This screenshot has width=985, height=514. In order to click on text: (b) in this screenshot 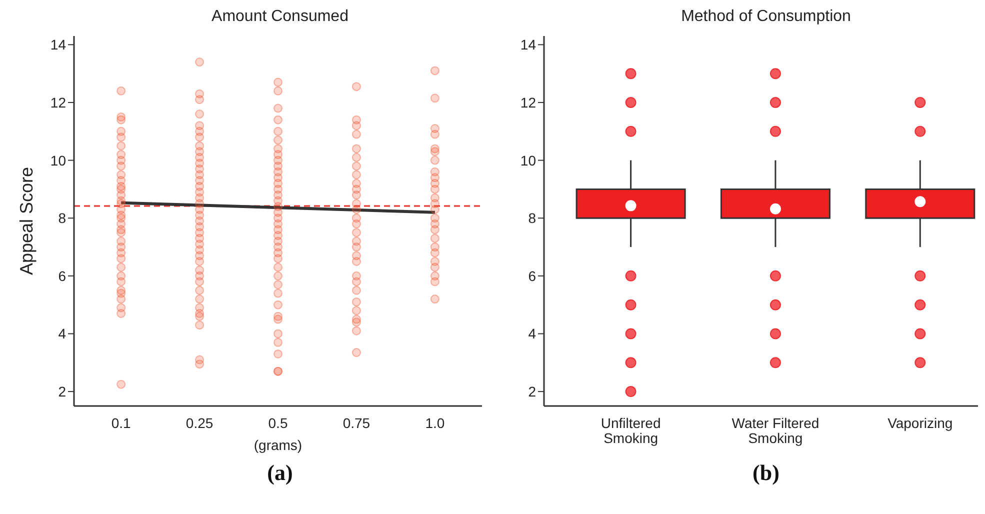, I will do `click(766, 473)`.